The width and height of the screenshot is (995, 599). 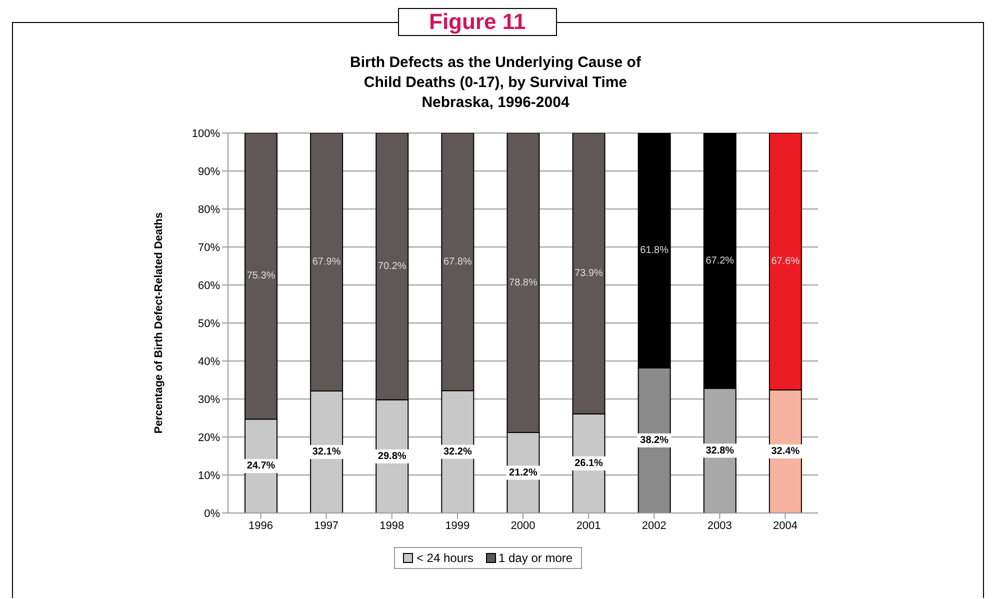 I want to click on y-tick-label: 70%, so click(x=209, y=248).